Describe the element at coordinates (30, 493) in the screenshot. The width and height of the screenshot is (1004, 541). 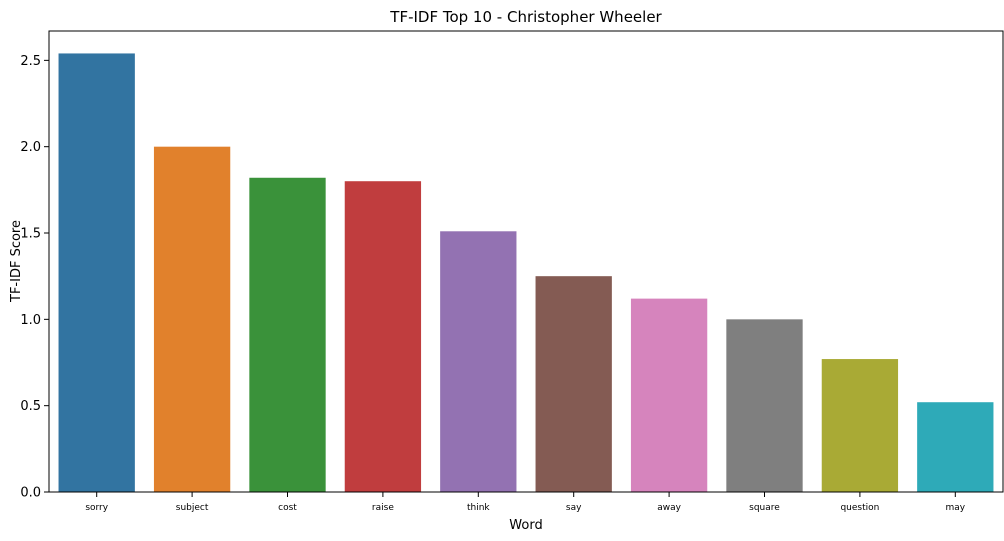
I see `y-tick-label: 0.0` at that location.